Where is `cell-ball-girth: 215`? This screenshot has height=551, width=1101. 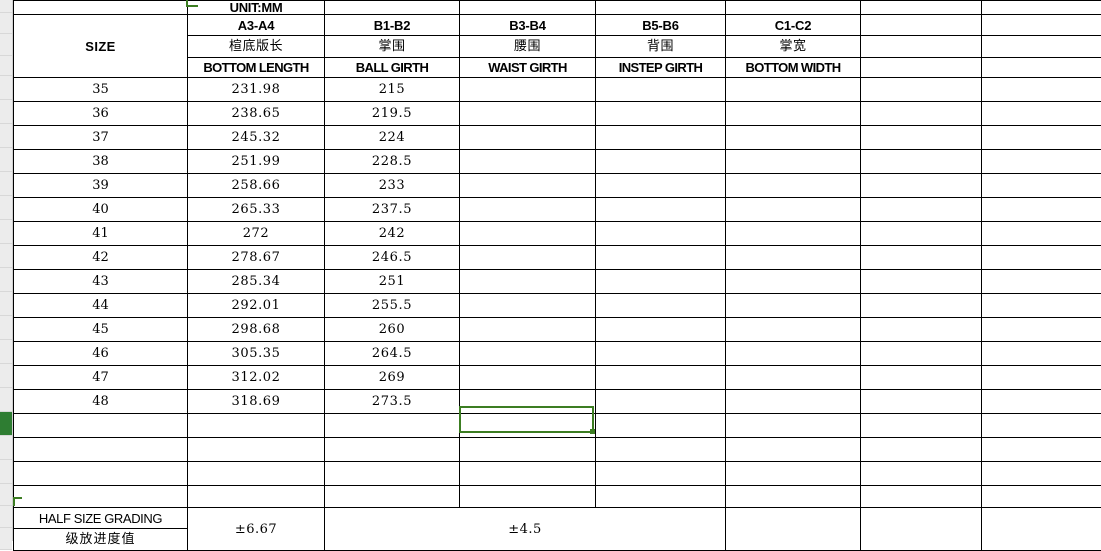
cell-ball-girth: 215 is located at coordinates (392, 90).